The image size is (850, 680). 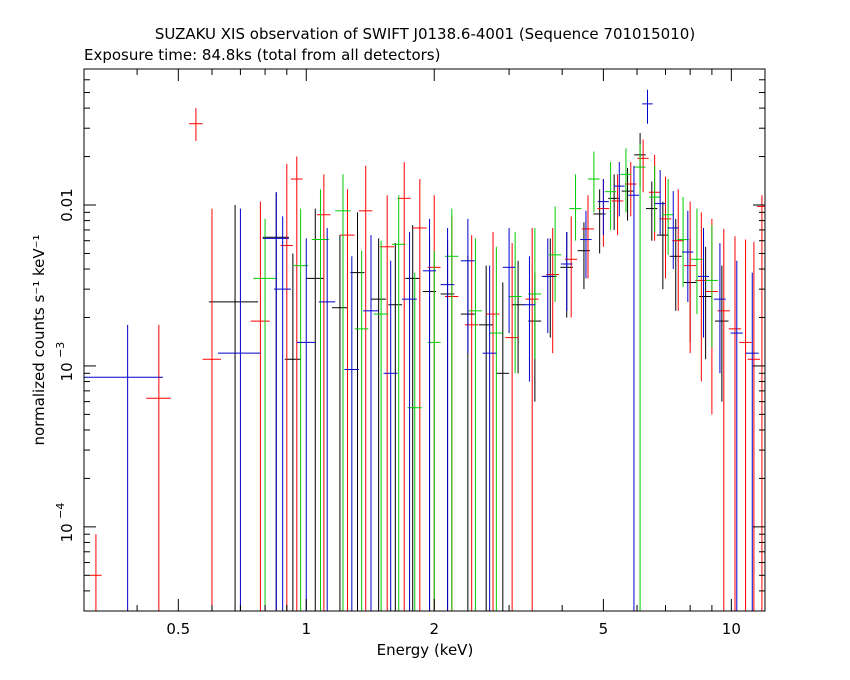 I want to click on x-tick-label: 1, so click(x=306, y=629).